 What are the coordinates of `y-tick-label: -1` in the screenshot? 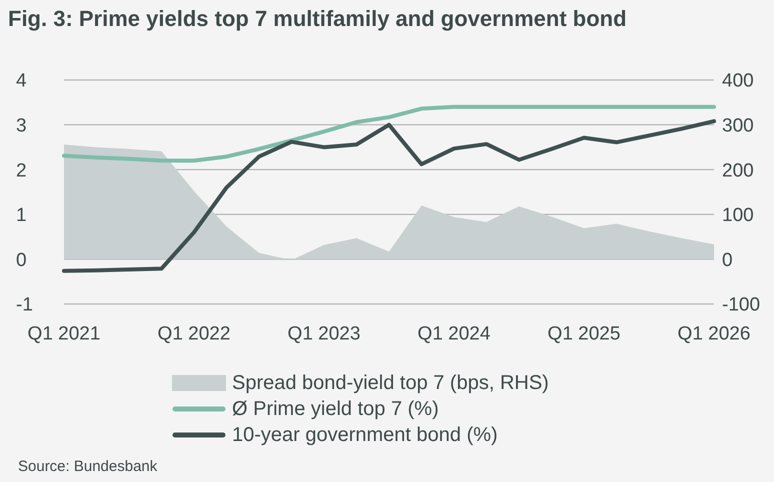 It's located at (24, 305).